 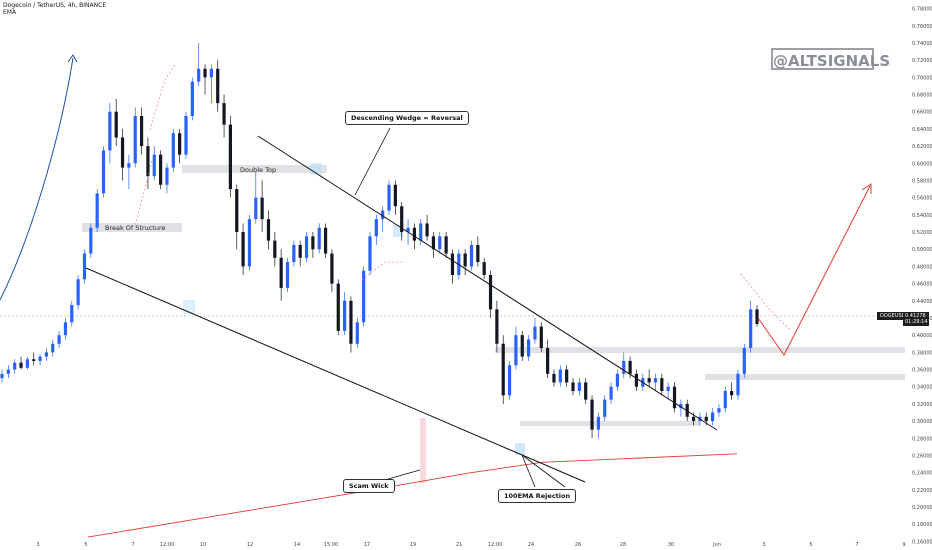 What do you see at coordinates (915, 316) in the screenshot?
I see `last-price-value: 0.41278` at bounding box center [915, 316].